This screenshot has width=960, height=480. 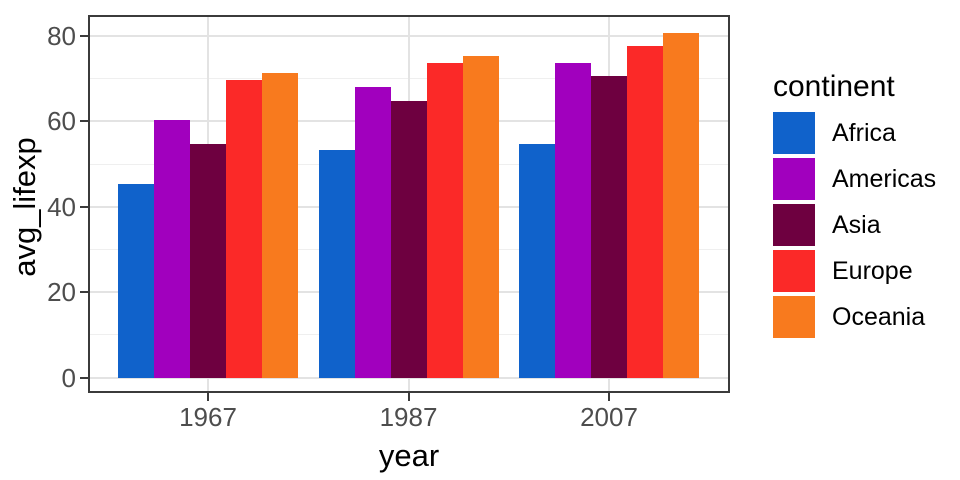 What do you see at coordinates (794, 317) in the screenshot?
I see `legend-key-oceania-swatch` at bounding box center [794, 317].